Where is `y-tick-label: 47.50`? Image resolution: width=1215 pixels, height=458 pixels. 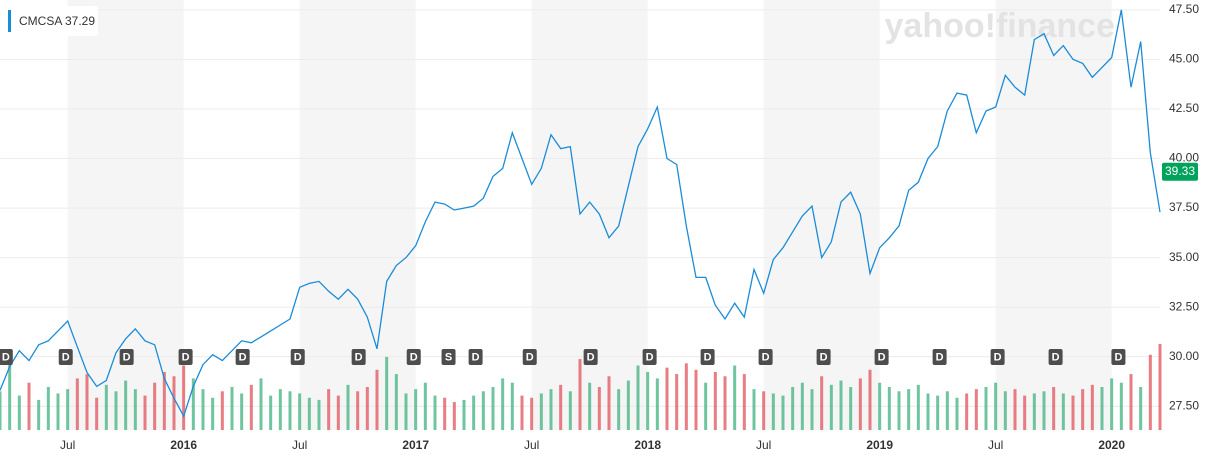
y-tick-label: 47.50 is located at coordinates (1184, 9).